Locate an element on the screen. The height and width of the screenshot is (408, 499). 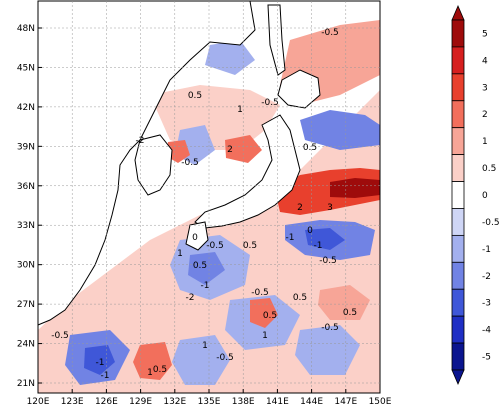
land-hokkaido is located at coordinates (299, 89).